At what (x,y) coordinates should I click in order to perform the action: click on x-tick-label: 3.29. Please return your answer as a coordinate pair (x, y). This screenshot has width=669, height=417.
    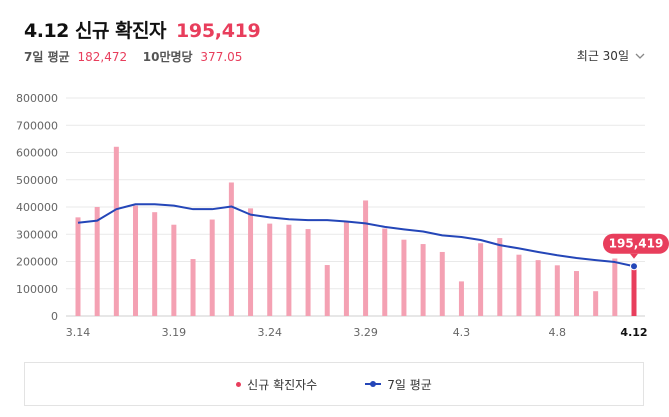
    Looking at the image, I should click on (365, 332).